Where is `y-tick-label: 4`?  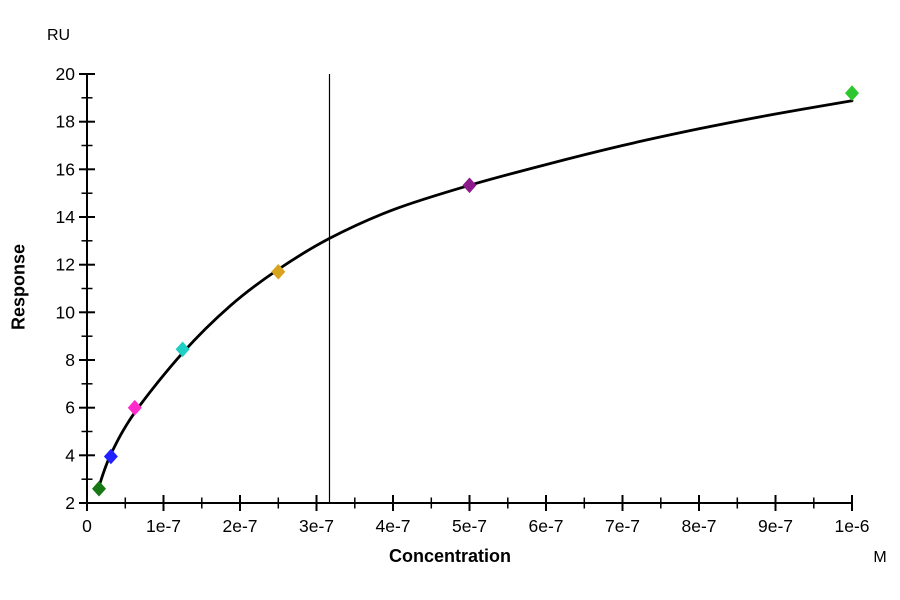
y-tick-label: 4 is located at coordinates (70, 455).